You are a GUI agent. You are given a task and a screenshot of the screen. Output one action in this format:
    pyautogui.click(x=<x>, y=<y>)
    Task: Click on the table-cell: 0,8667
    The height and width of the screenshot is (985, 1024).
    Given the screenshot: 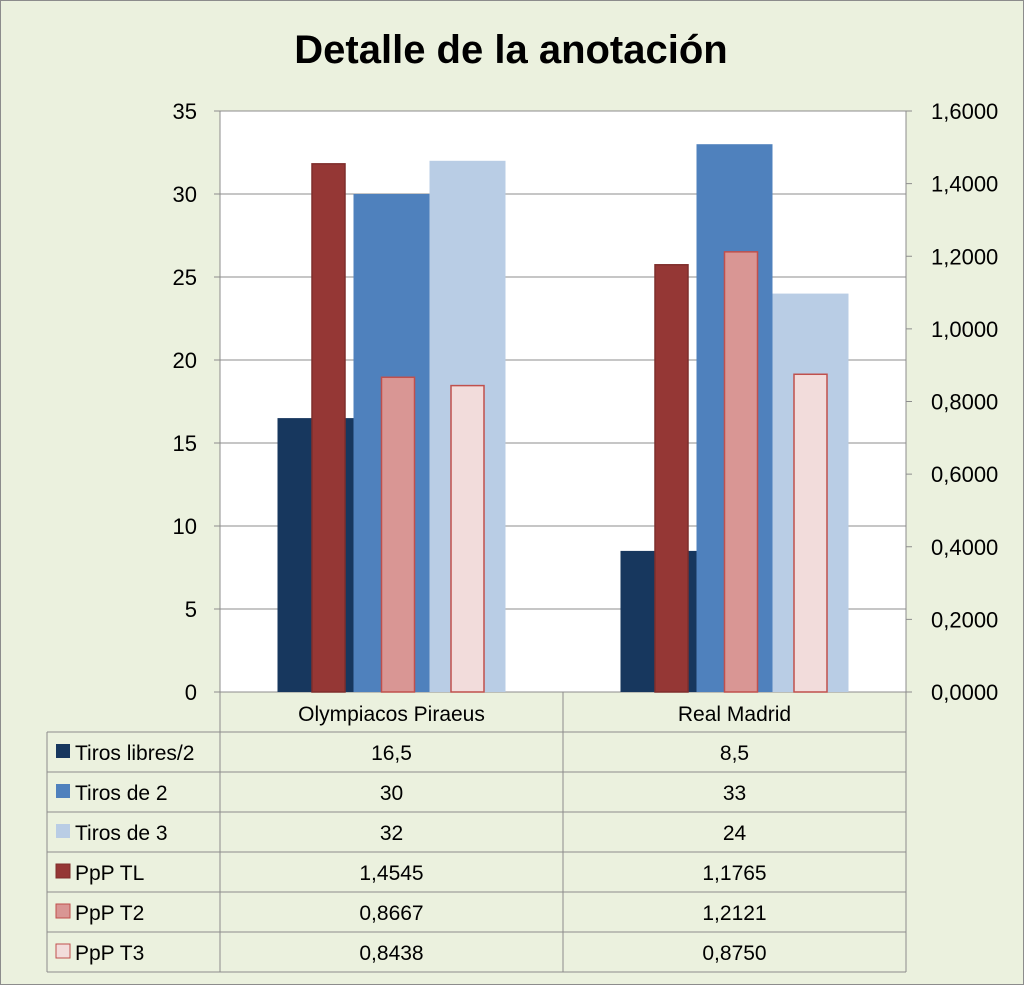 What is the action you would take?
    pyautogui.click(x=391, y=913)
    